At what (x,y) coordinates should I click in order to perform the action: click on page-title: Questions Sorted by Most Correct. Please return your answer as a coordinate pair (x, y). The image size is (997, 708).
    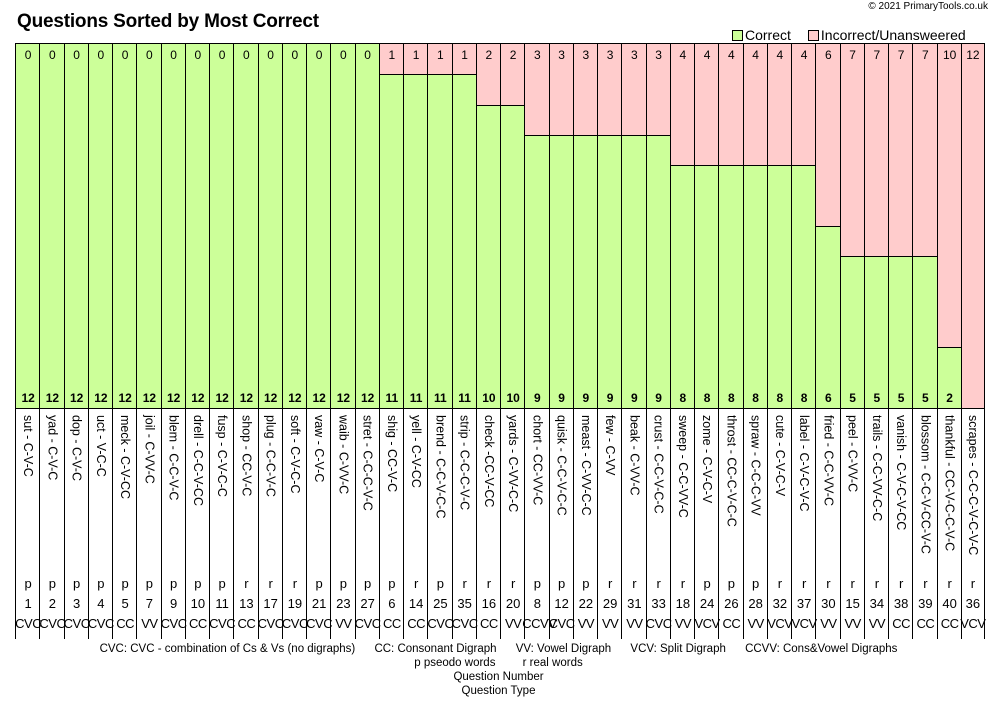
    Looking at the image, I should click on (168, 21).